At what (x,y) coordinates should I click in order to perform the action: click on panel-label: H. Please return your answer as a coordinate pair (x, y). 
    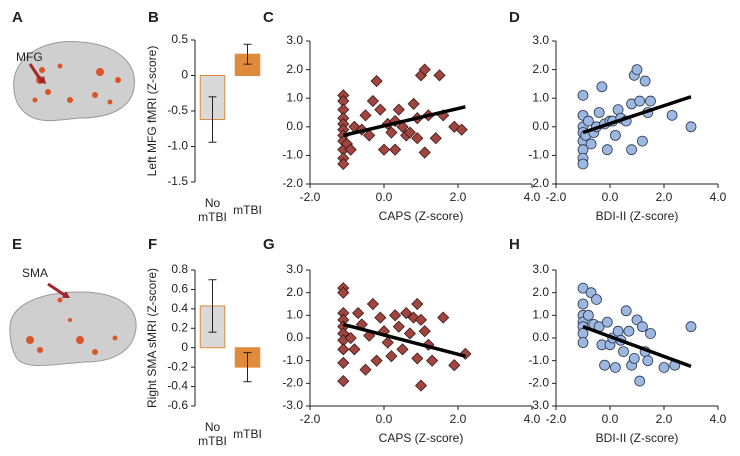
    Looking at the image, I should click on (514, 244).